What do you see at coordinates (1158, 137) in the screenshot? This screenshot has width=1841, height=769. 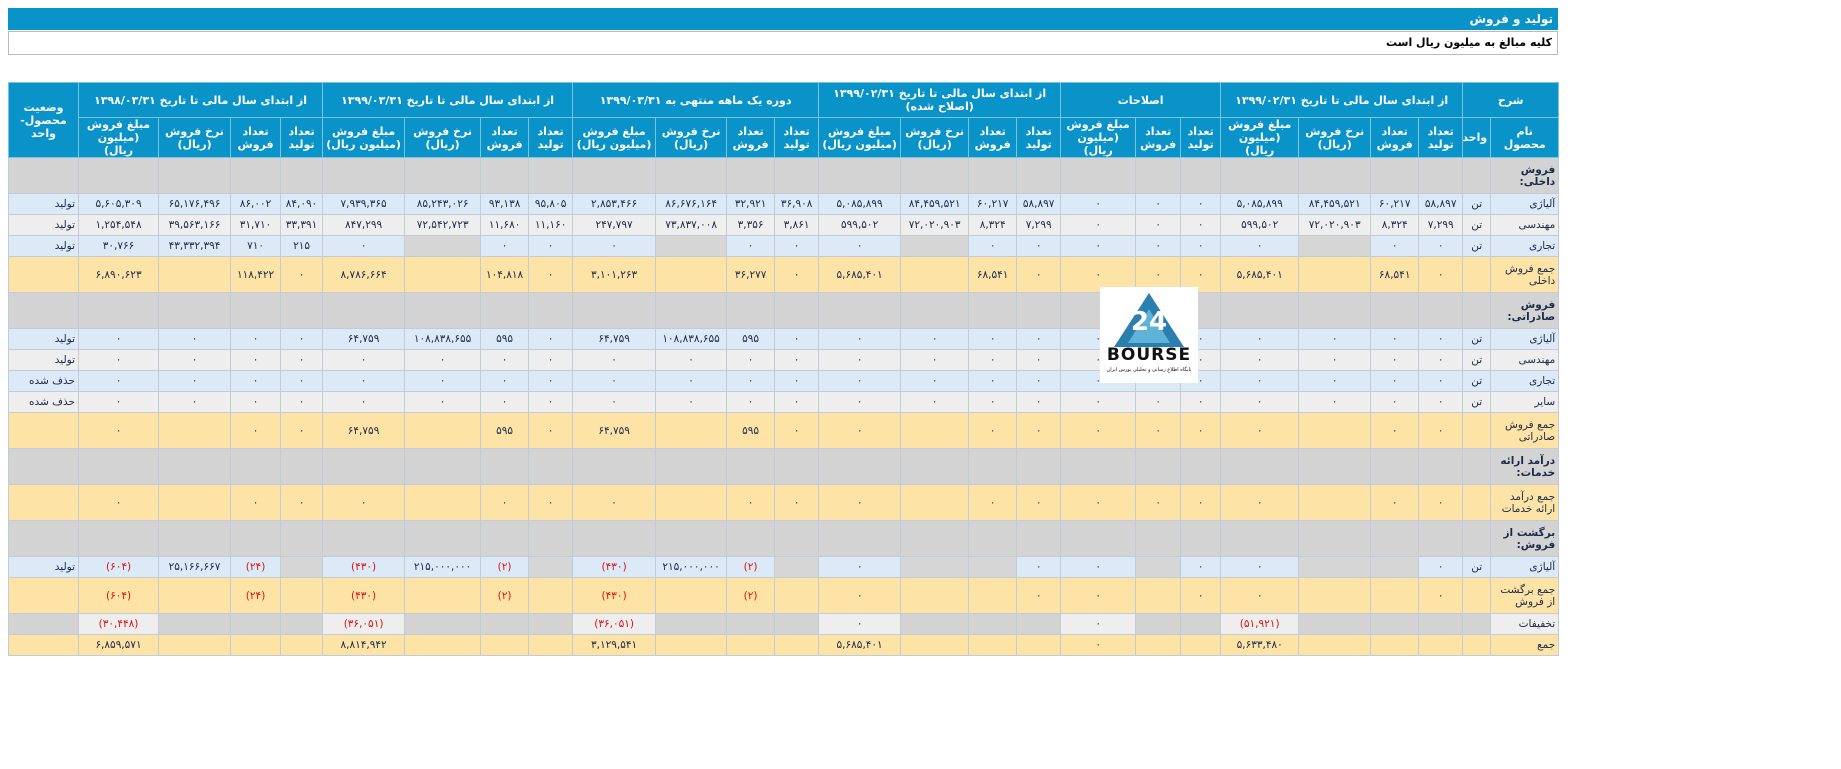 I see `column-header: تعداد فروش` at bounding box center [1158, 137].